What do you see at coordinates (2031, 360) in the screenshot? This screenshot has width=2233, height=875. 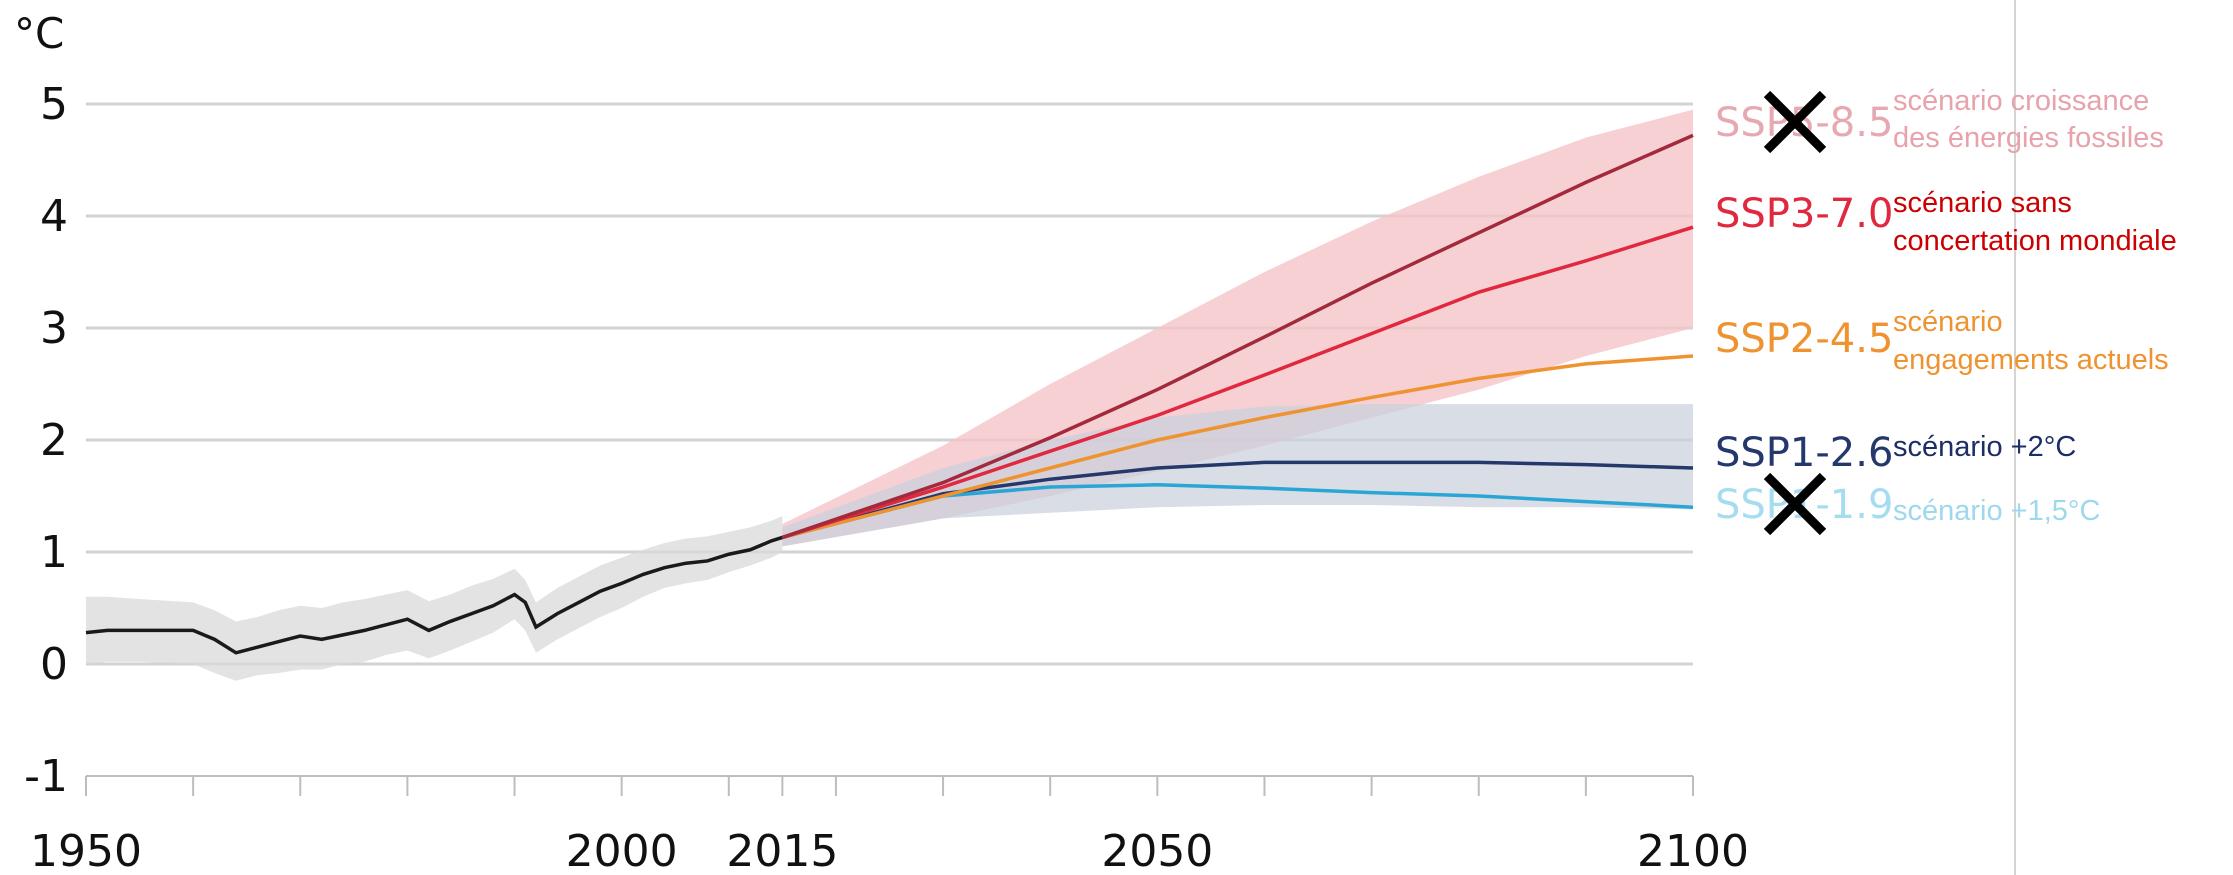 I see `ssp245-description-line-2: engagements actuels` at bounding box center [2031, 360].